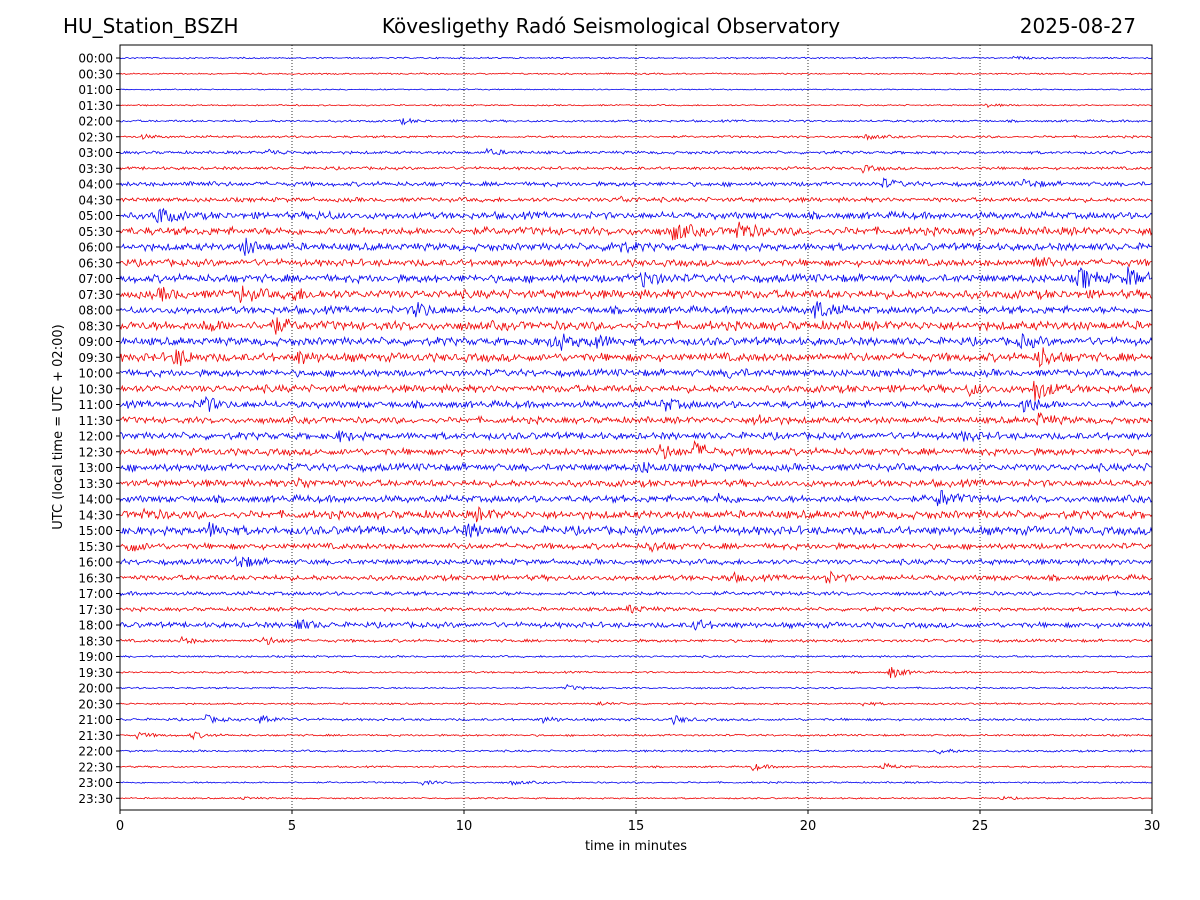 The image size is (1200, 900). What do you see at coordinates (95, 248) in the screenshot?
I see `y-tick-label: 06:00` at bounding box center [95, 248].